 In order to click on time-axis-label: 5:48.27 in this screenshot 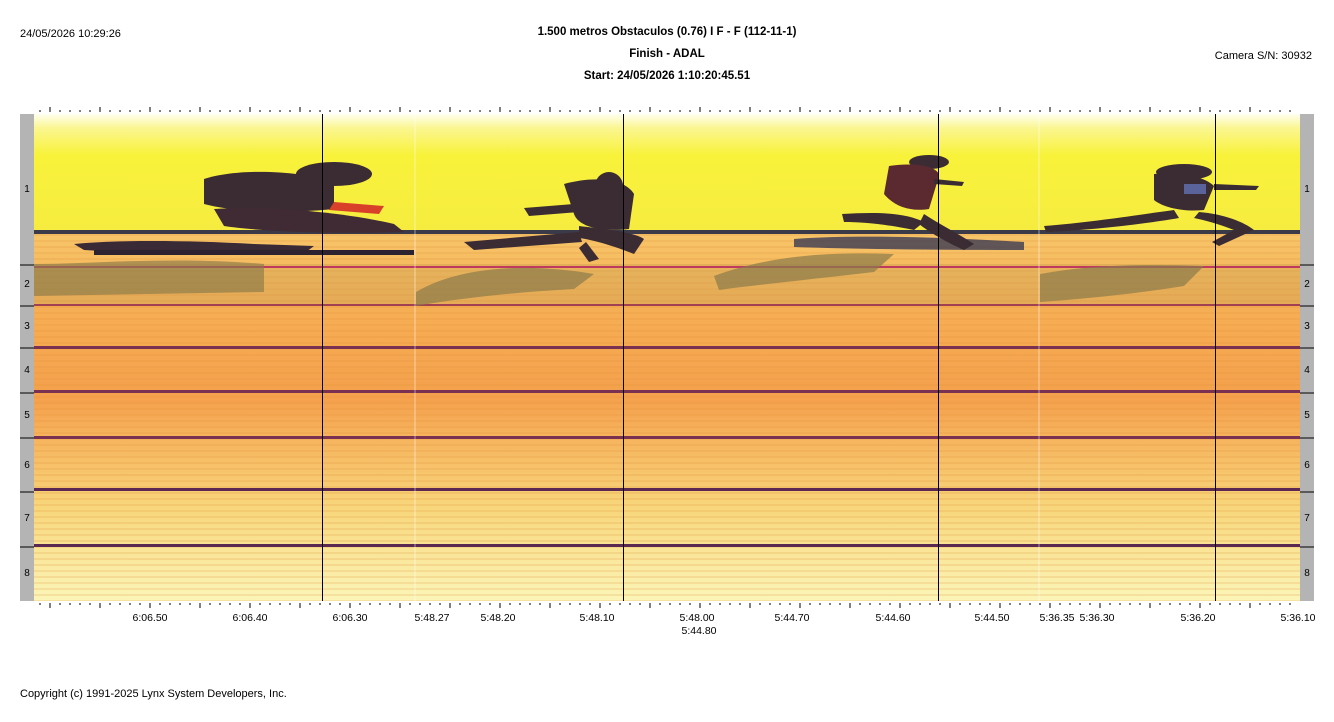, I will do `click(432, 618)`.